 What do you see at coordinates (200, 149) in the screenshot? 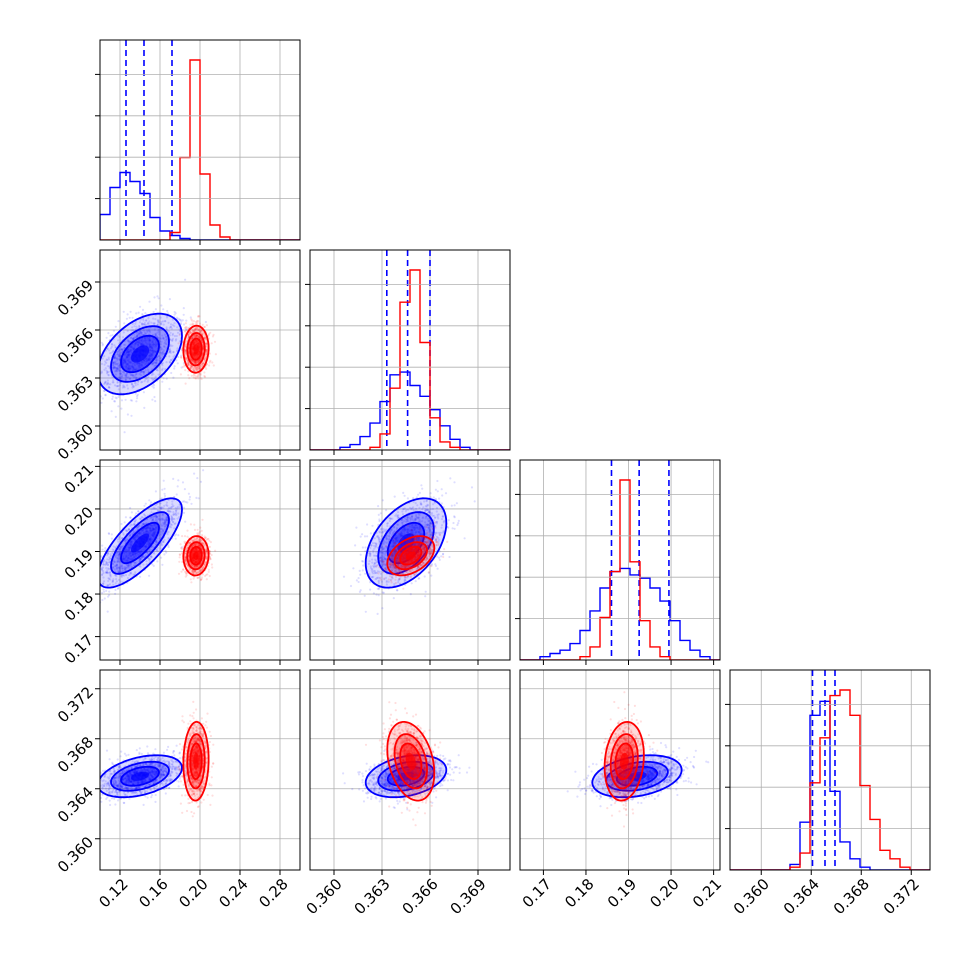
I see `histogram-red` at bounding box center [200, 149].